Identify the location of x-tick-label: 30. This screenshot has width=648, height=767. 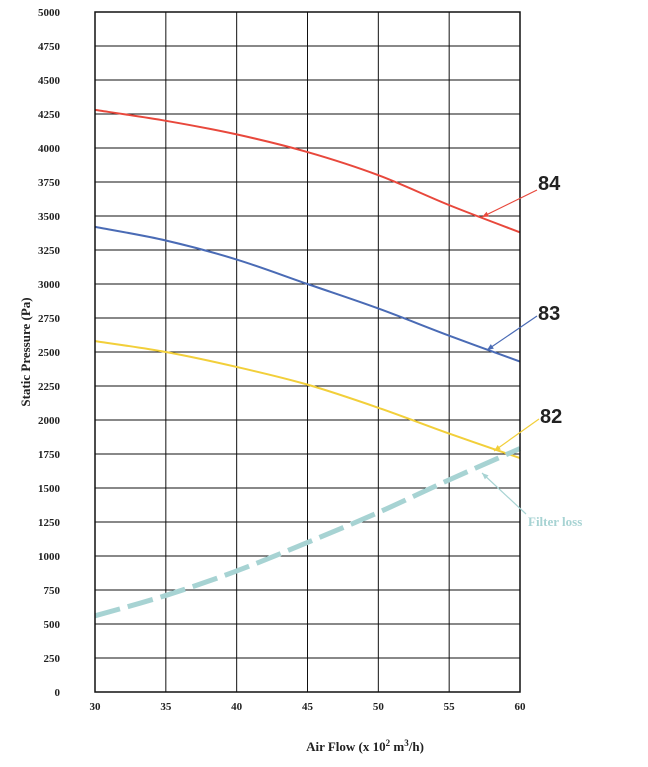
(96, 707).